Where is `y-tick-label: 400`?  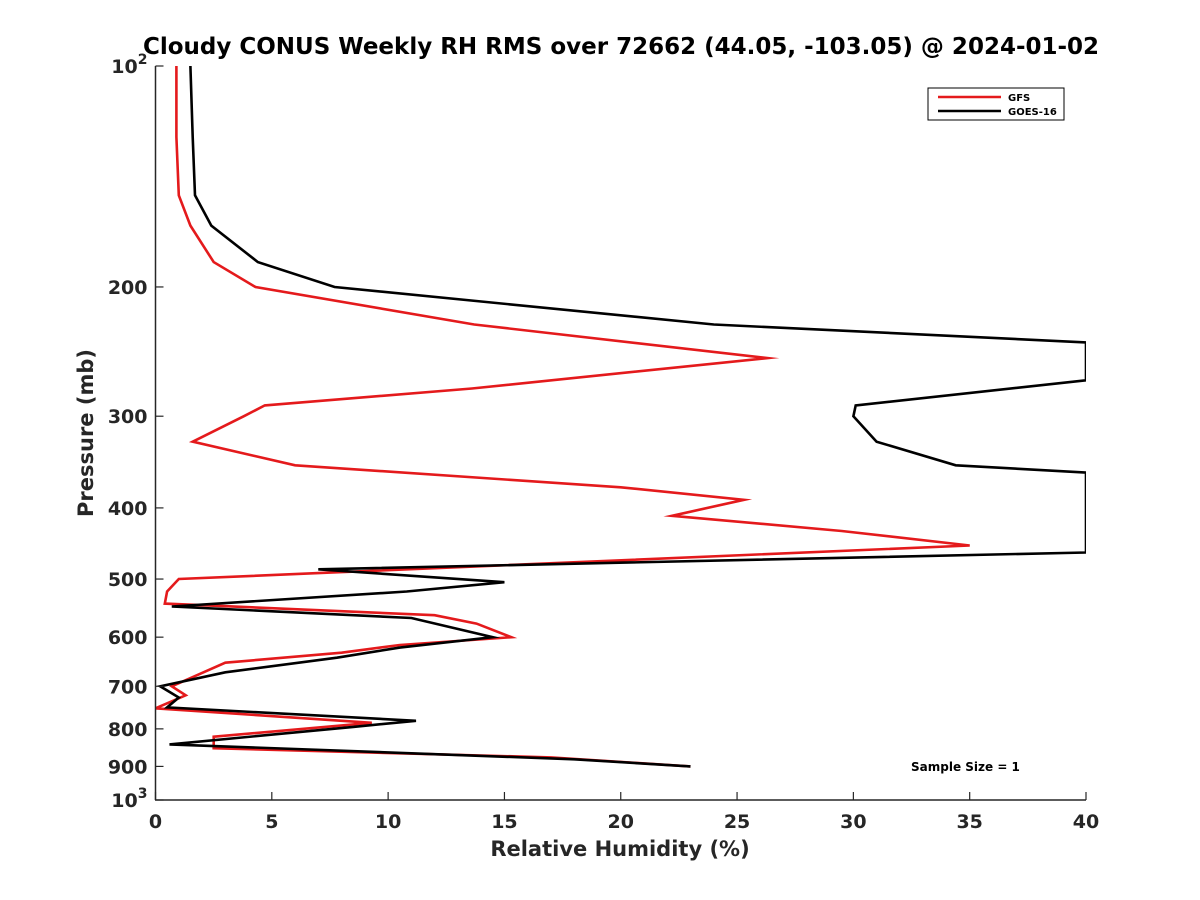
y-tick-label: 400 is located at coordinates (128, 509).